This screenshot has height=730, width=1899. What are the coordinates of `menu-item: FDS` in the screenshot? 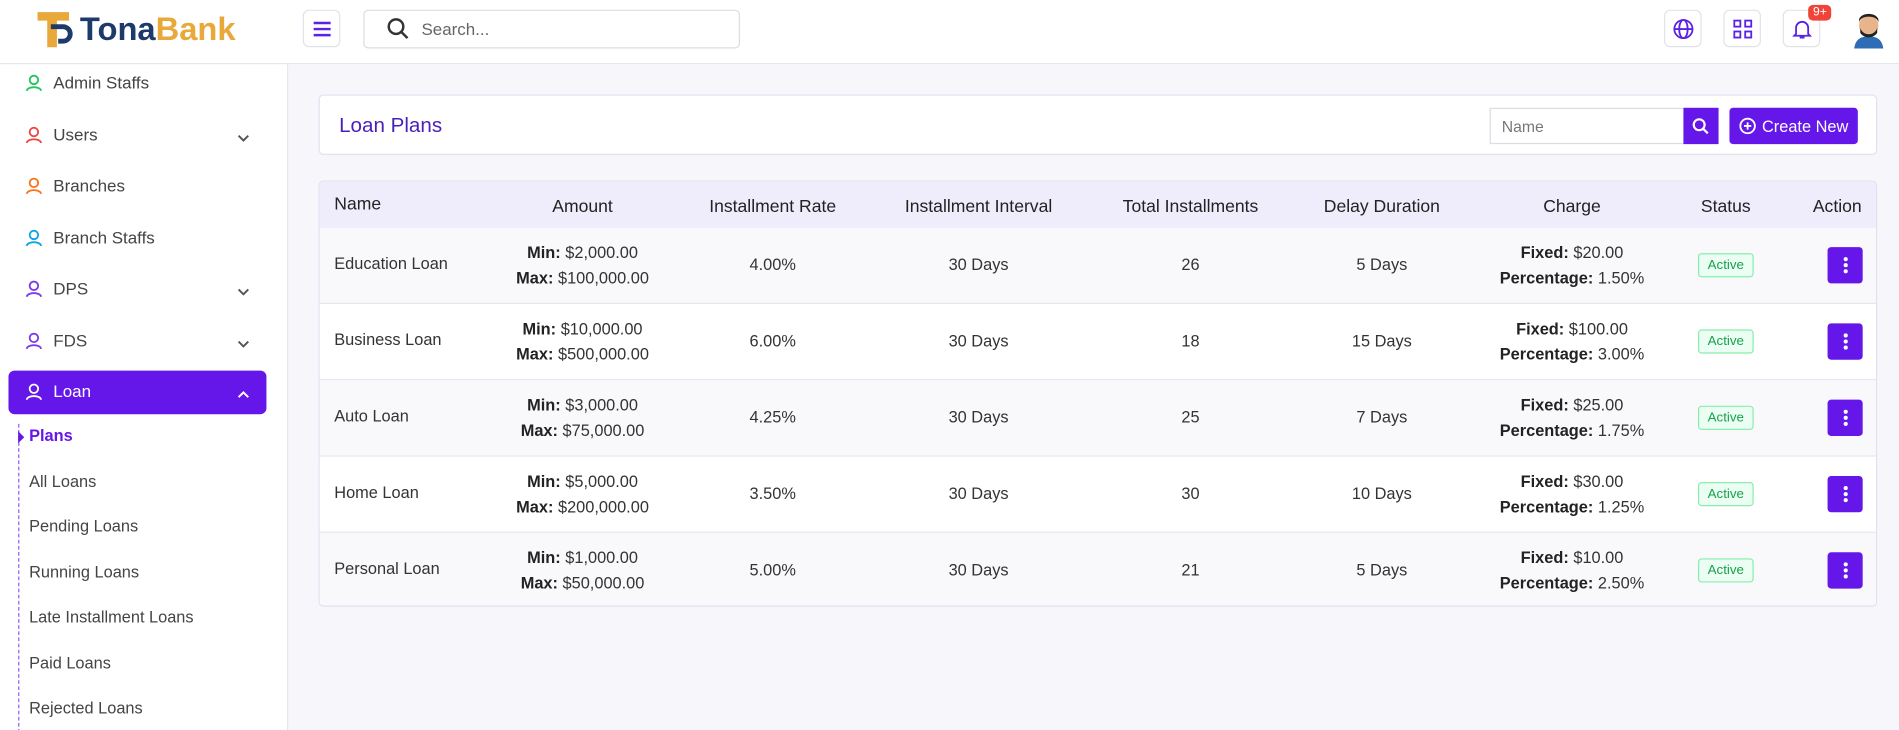 It's located at (55, 340).